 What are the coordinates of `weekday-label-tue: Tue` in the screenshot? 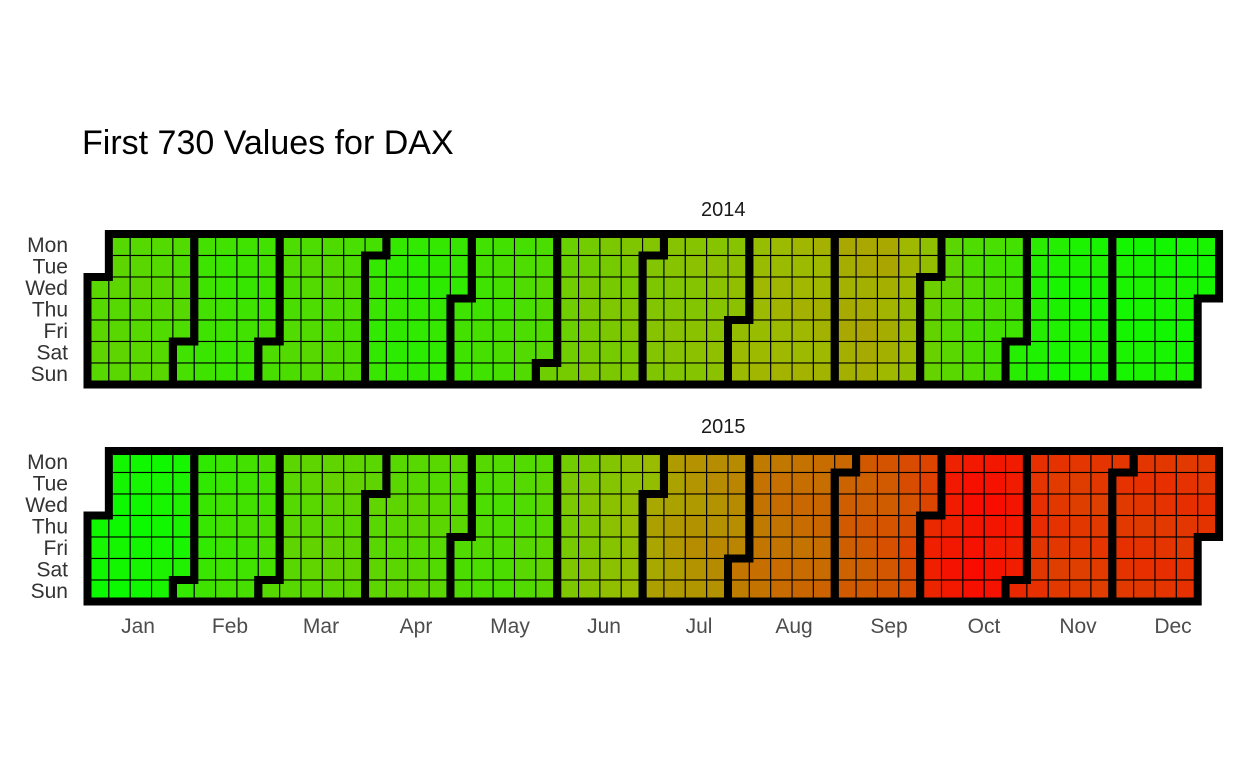 It's located at (50, 483).